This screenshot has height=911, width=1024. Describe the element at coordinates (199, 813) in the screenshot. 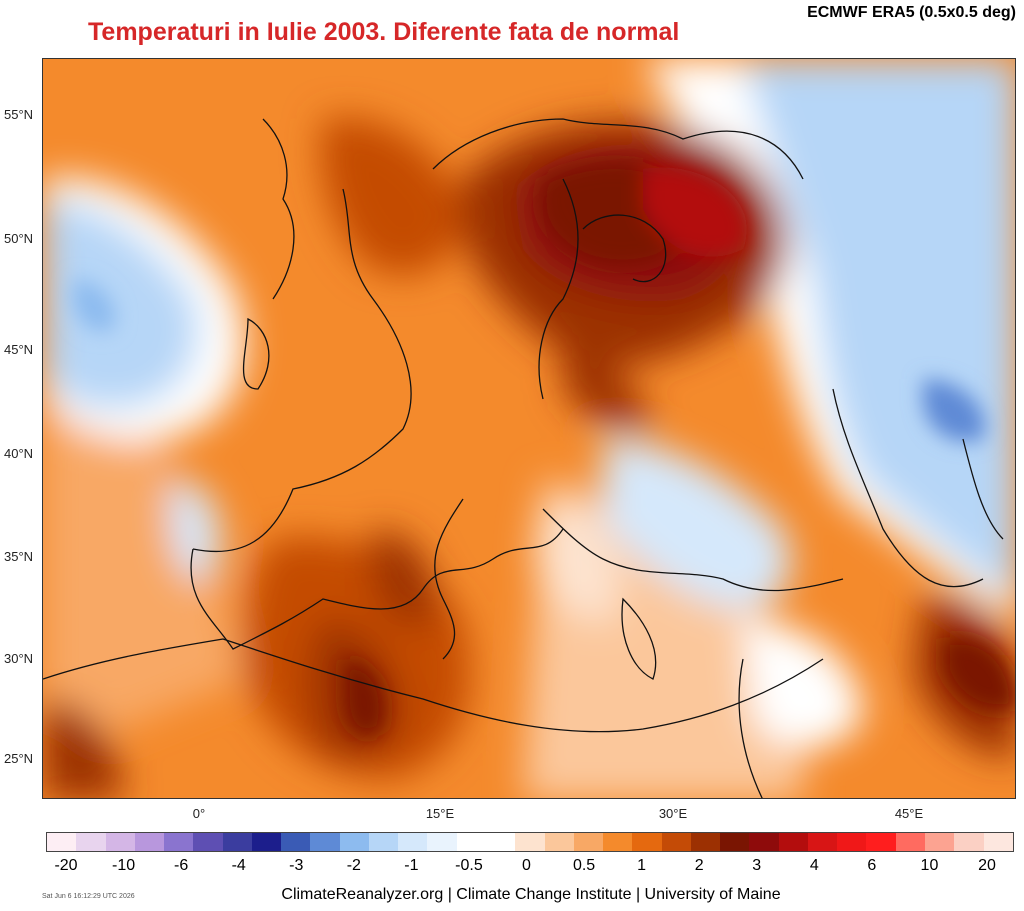

I see `lon-label: 0°` at that location.